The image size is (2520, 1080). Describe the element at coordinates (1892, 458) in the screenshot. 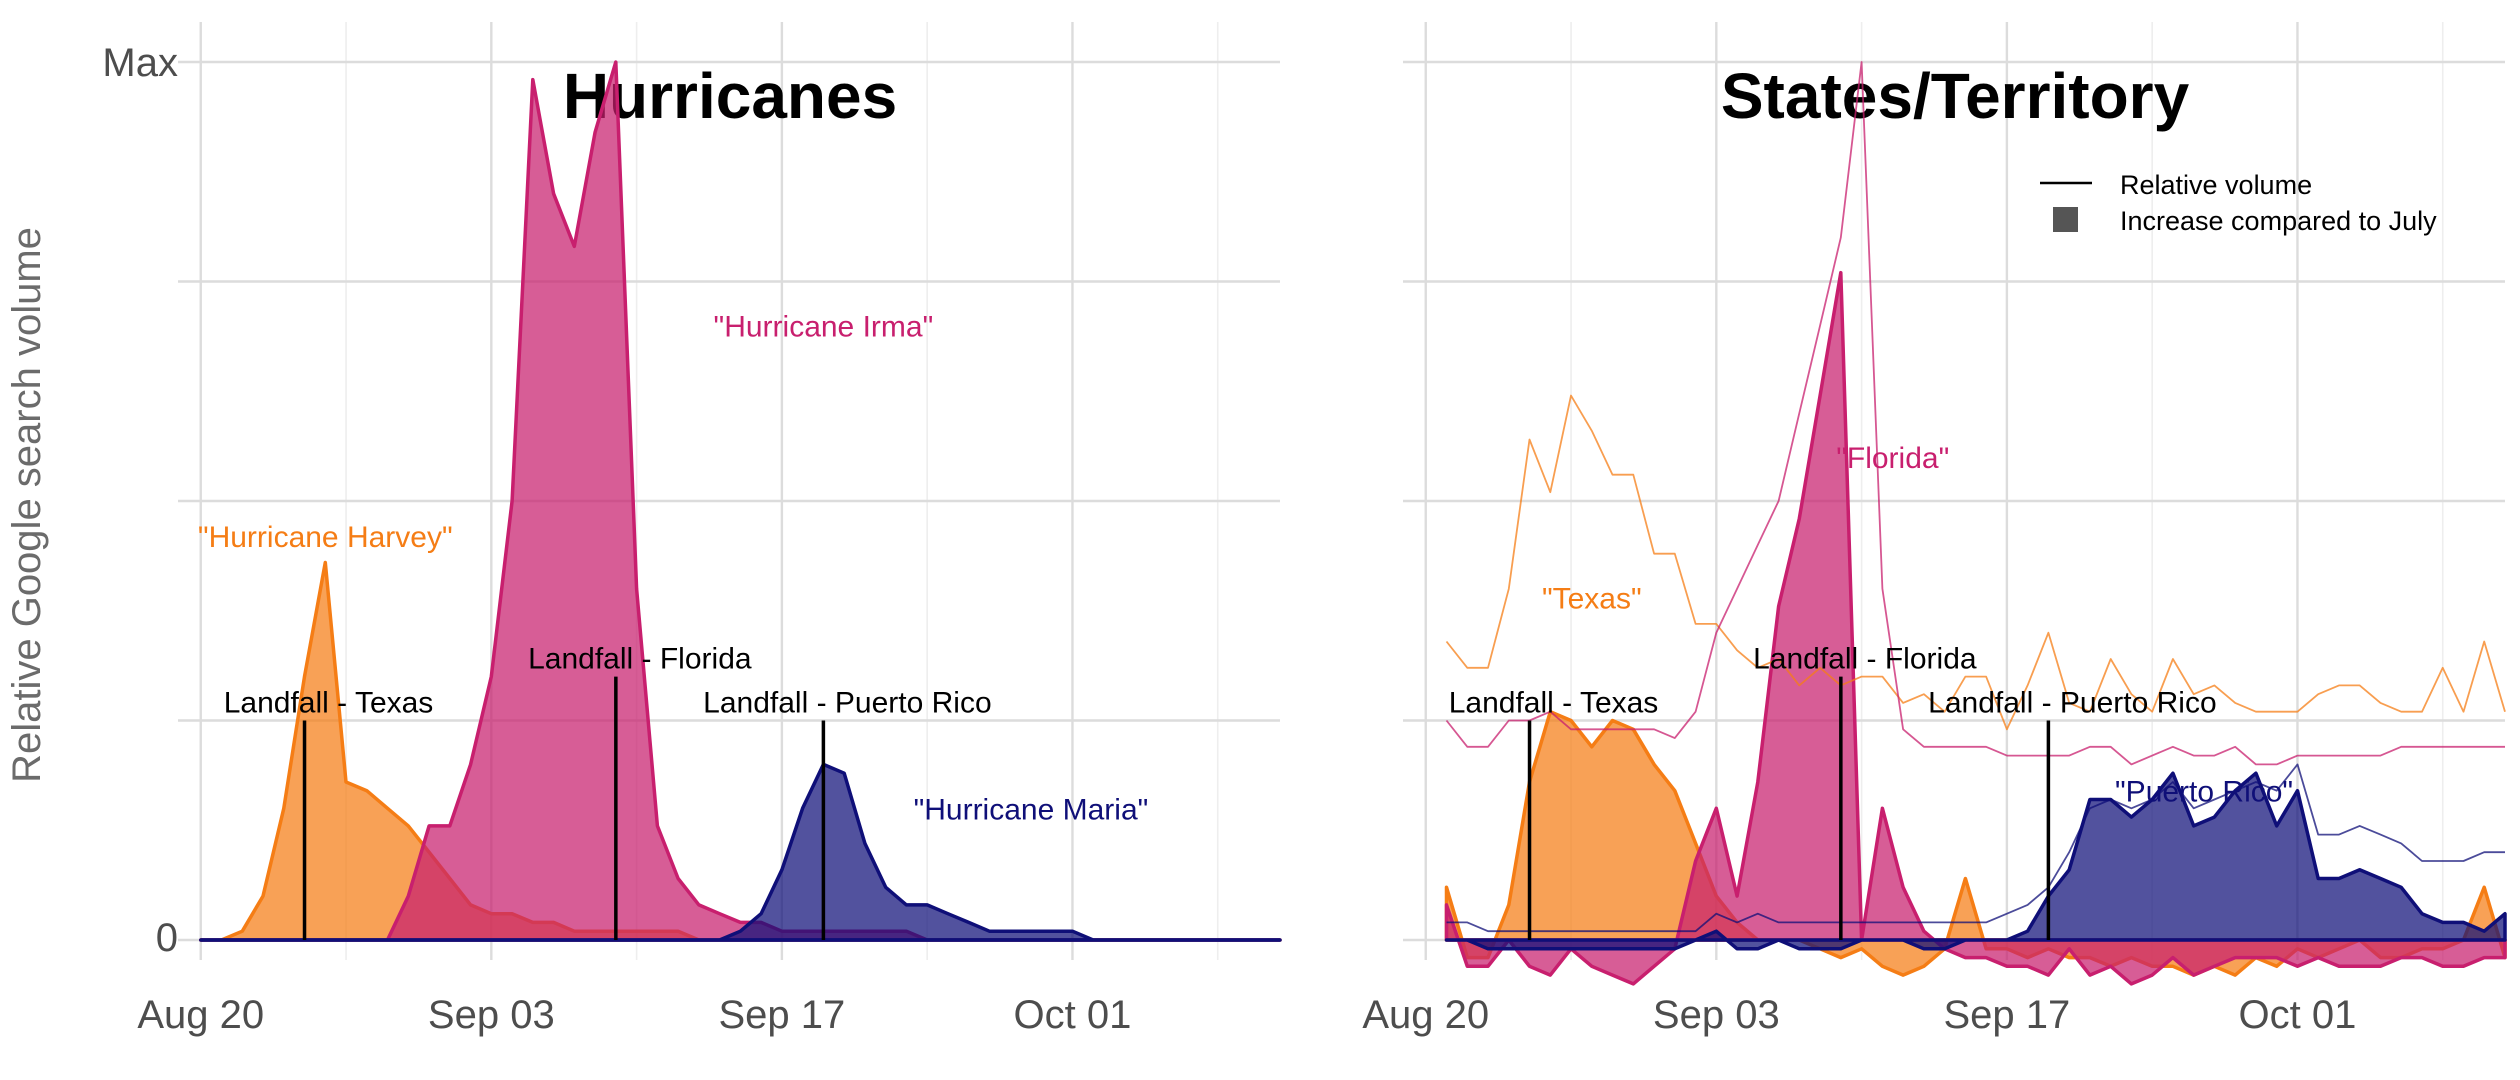

I see `series-label: "Florida"` at that location.